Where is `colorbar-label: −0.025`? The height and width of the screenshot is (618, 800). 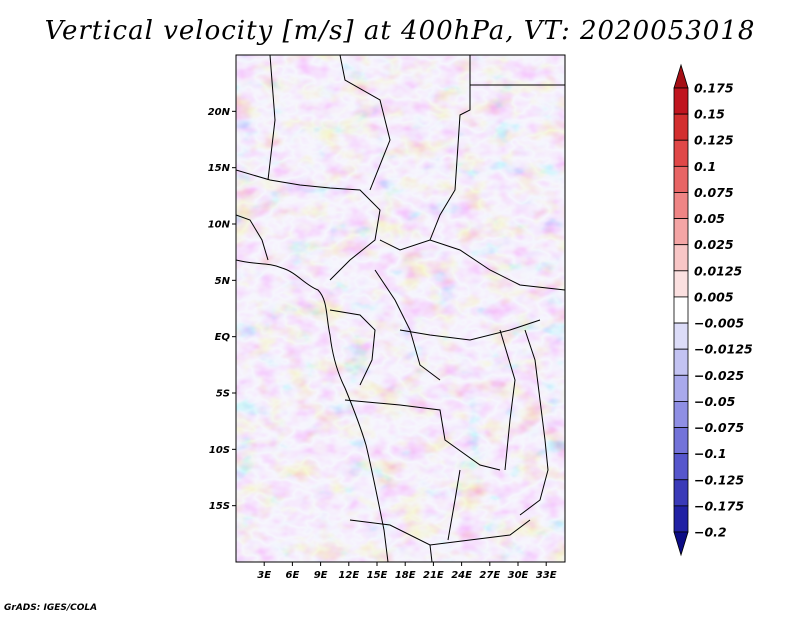 colorbar-label: −0.025 is located at coordinates (719, 375).